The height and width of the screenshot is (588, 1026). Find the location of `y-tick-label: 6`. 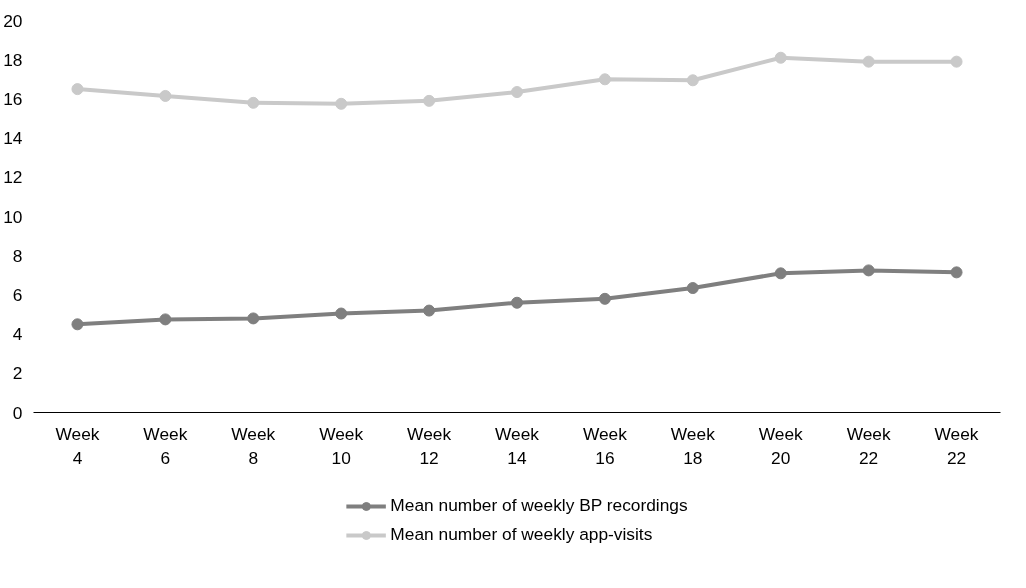

y-tick-label: 6 is located at coordinates (17, 294).